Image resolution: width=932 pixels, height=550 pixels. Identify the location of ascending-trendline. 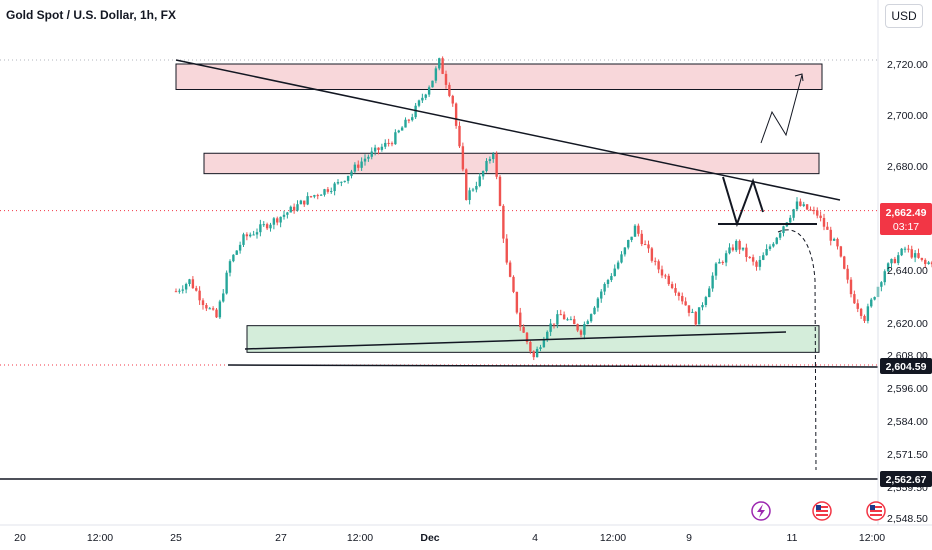
(515, 340).